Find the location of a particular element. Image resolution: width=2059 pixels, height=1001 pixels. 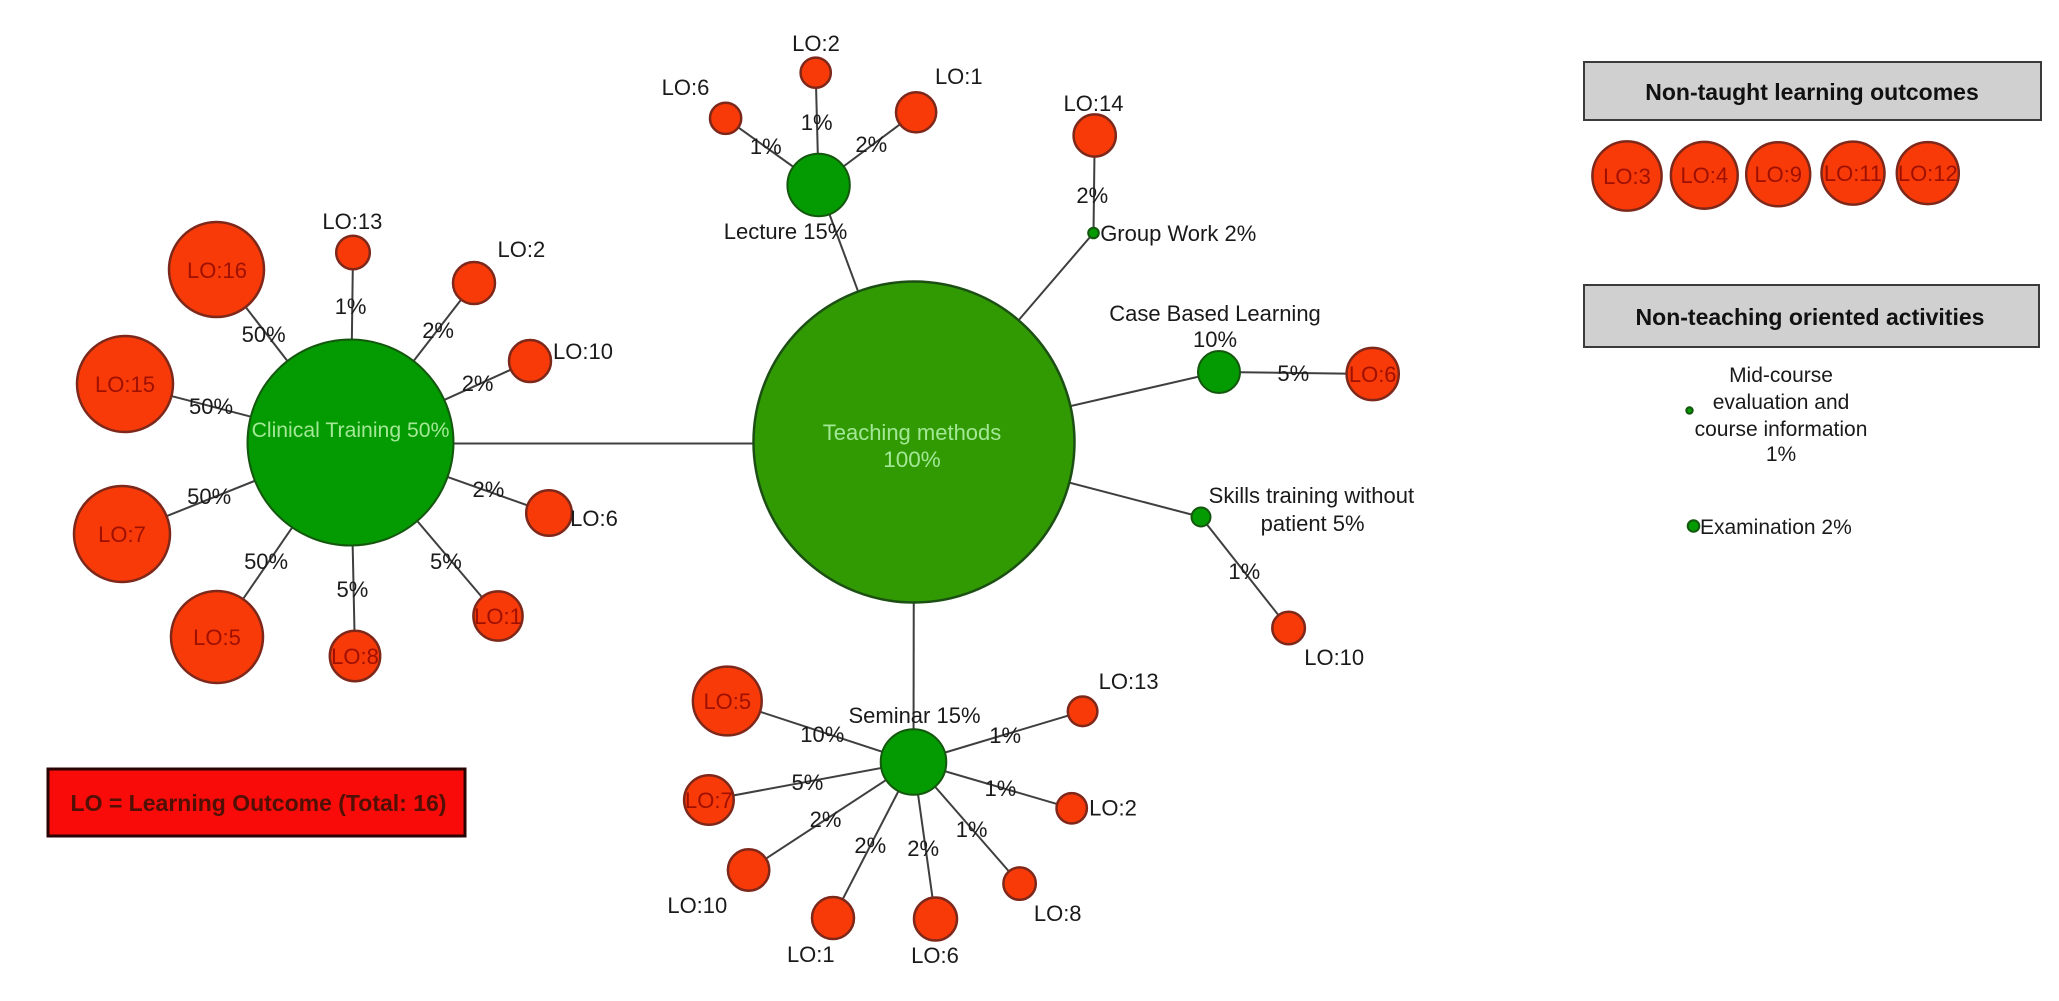

svg-text: Non-taught learning outcomes is located at coordinates (1812, 92).